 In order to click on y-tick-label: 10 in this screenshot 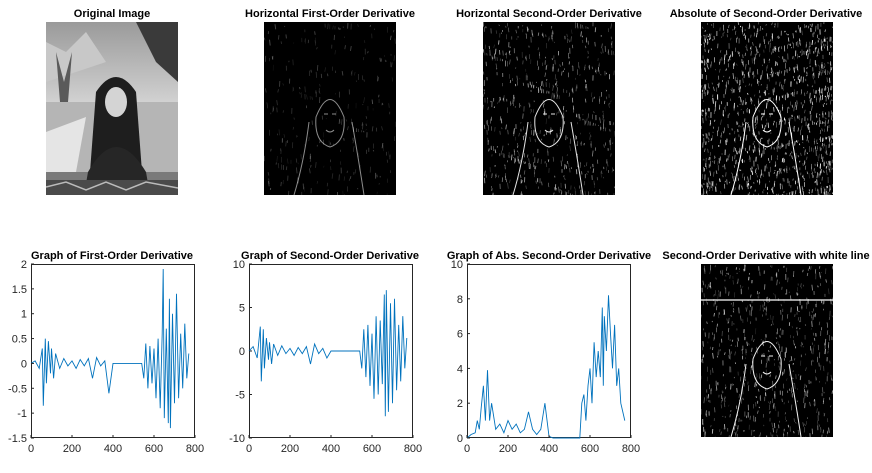, I will do `click(457, 265)`.